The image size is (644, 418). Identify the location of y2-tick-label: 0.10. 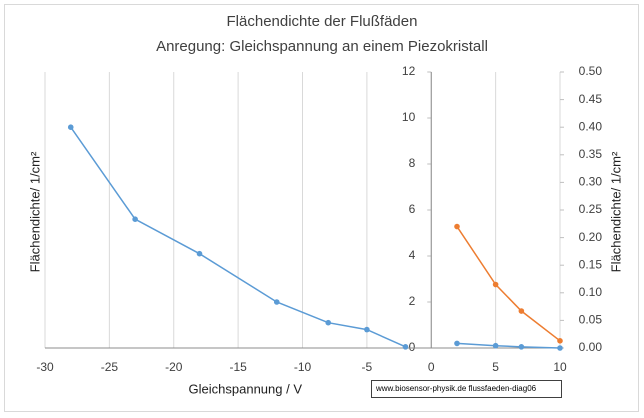
(591, 292).